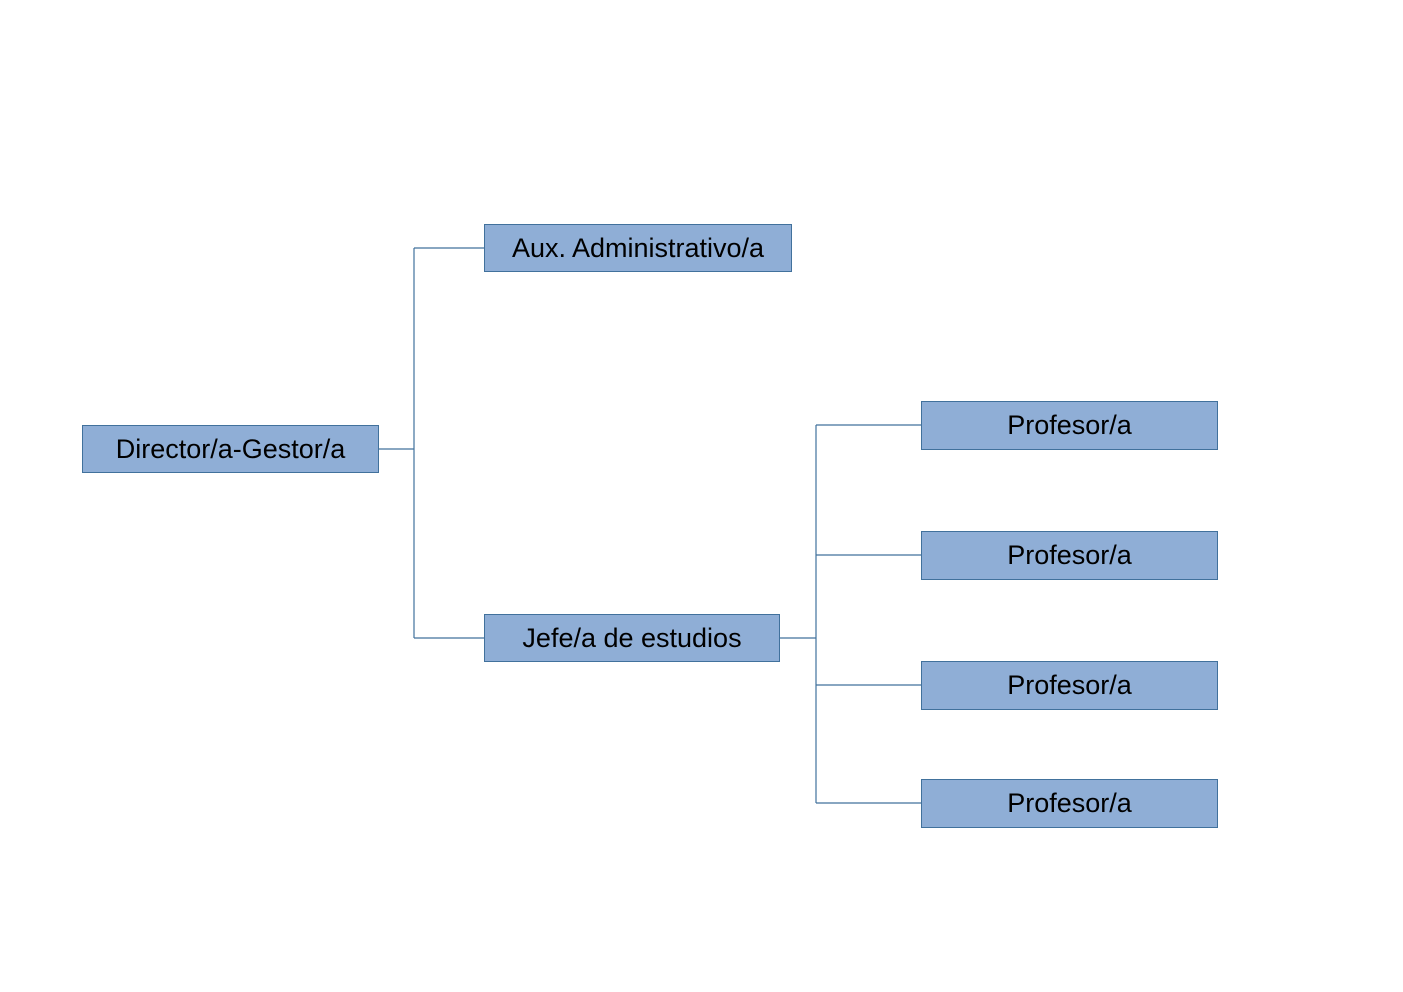  I want to click on node-aux-administrativo: Aux. Administrativo/a, so click(638, 248).